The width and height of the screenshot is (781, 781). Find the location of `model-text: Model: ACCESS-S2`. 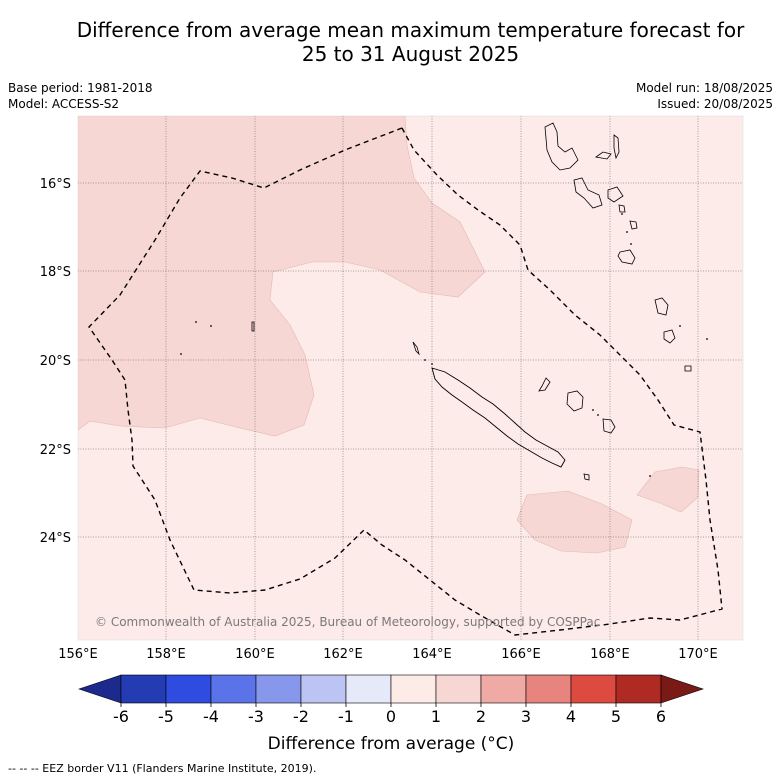

model-text: Model: ACCESS-S2 is located at coordinates (64, 104).